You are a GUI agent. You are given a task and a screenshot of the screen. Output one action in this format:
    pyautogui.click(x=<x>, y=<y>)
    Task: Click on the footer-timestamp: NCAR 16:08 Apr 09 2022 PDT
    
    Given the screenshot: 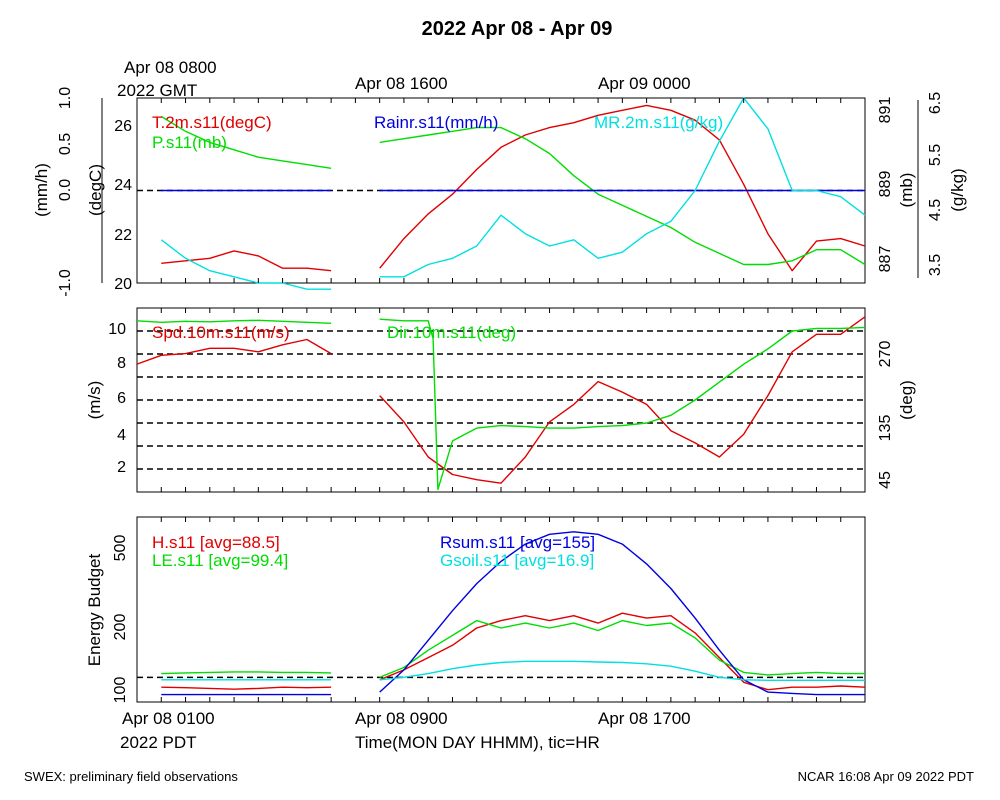 What is the action you would take?
    pyautogui.click(x=886, y=776)
    